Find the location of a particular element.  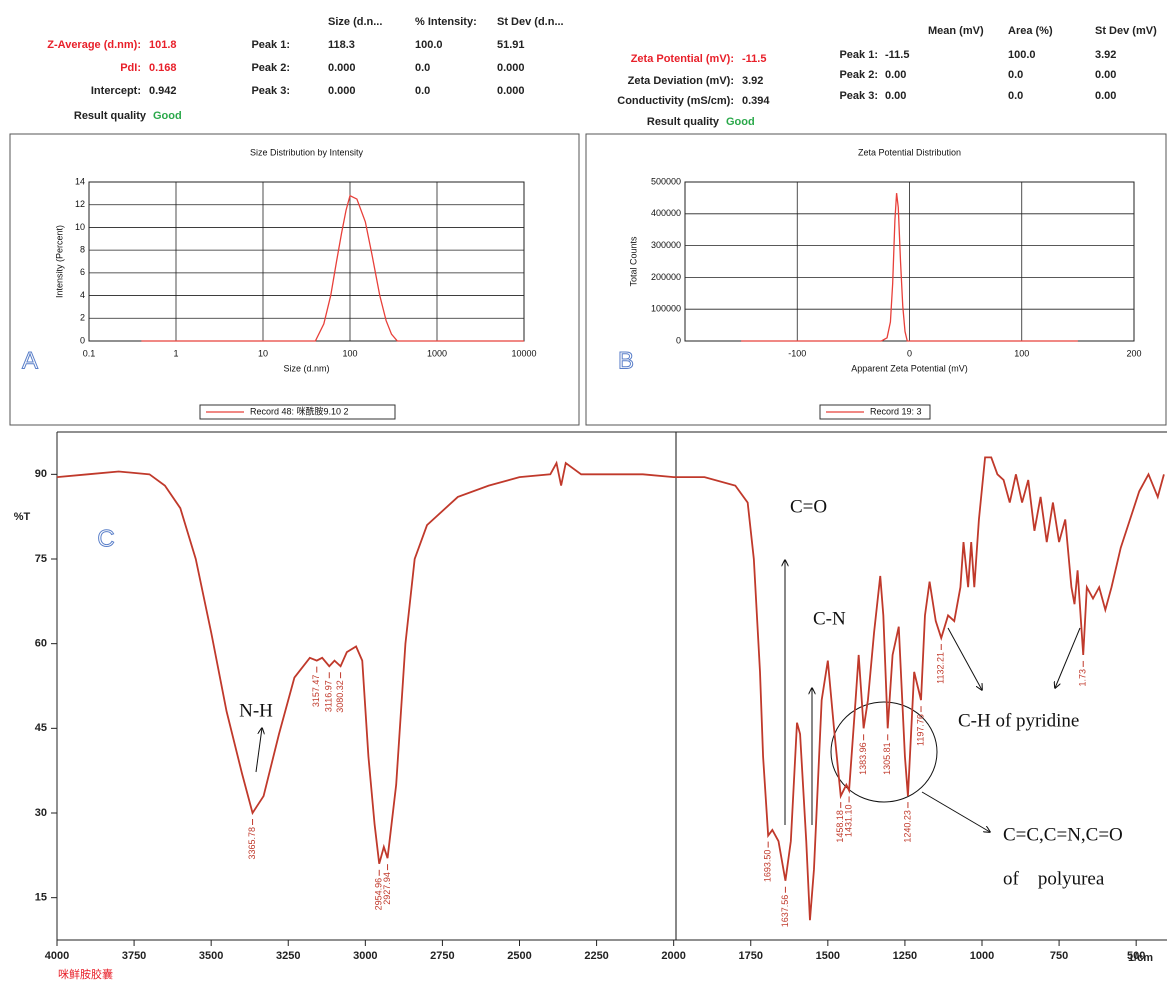

y-axis-label: Intensity (Percent) is located at coordinates (59, 261).